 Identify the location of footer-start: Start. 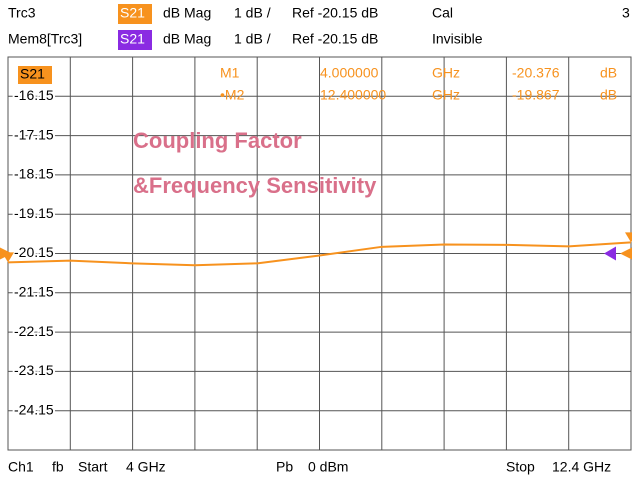
(93, 467).